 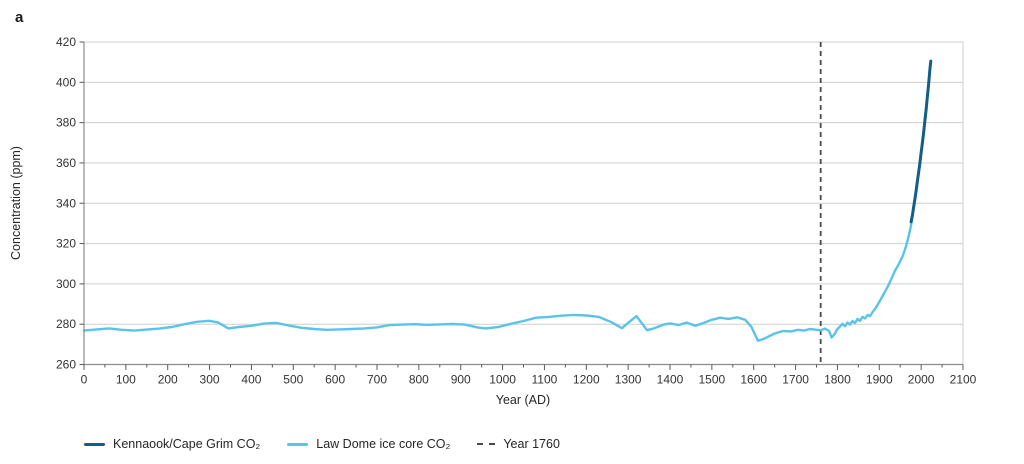 I want to click on x-tick-label: 1300, so click(x=628, y=380).